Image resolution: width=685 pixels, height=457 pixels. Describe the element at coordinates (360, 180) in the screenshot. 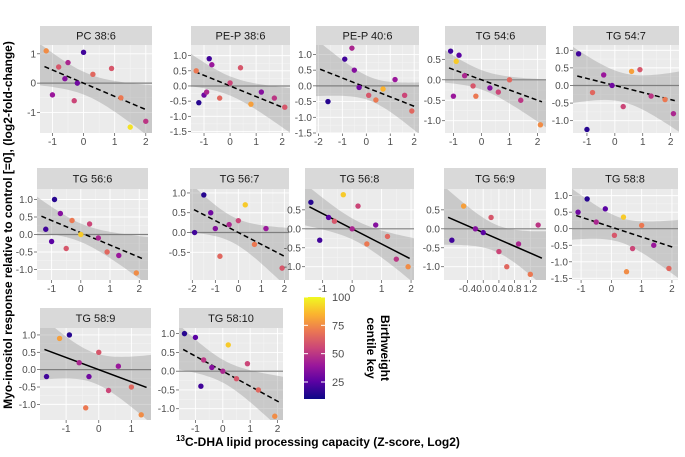

I see `facet-title: TG 56:8` at that location.